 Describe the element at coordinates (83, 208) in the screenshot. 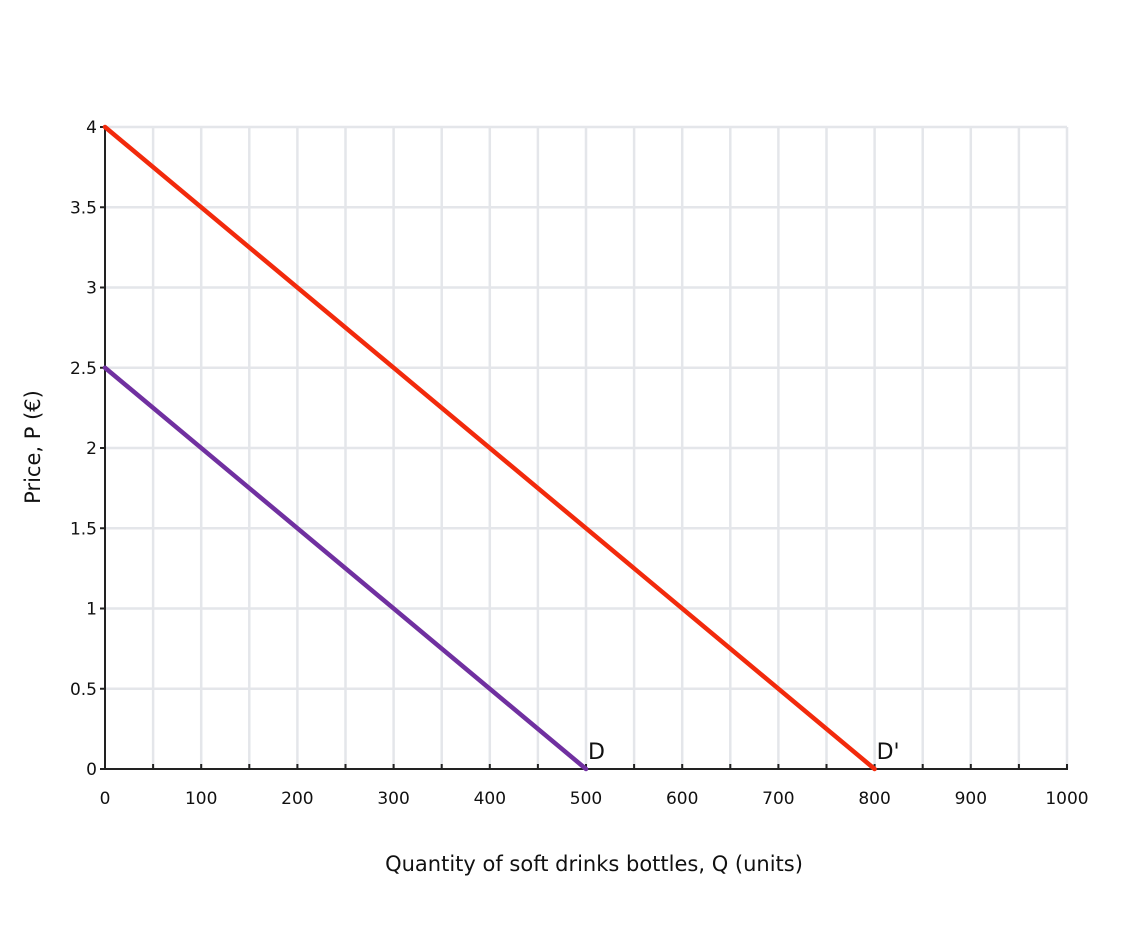

I see `y-tick-label: 3.5` at that location.